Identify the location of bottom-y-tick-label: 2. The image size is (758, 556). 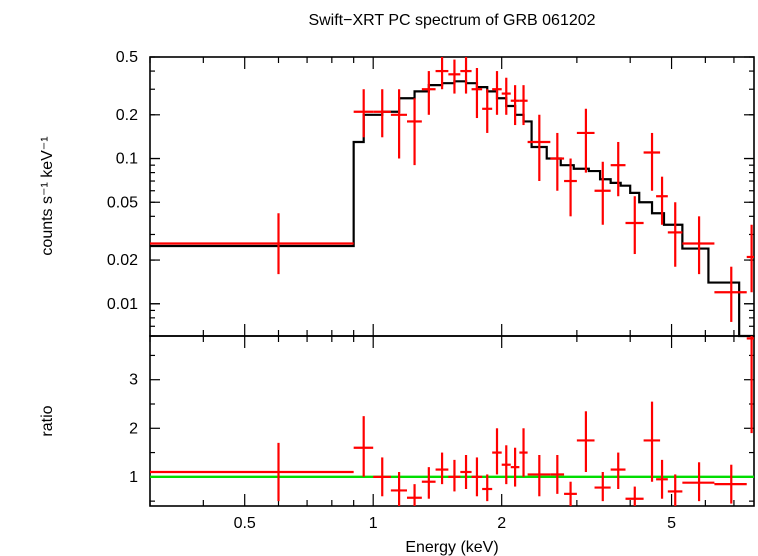
(133, 428).